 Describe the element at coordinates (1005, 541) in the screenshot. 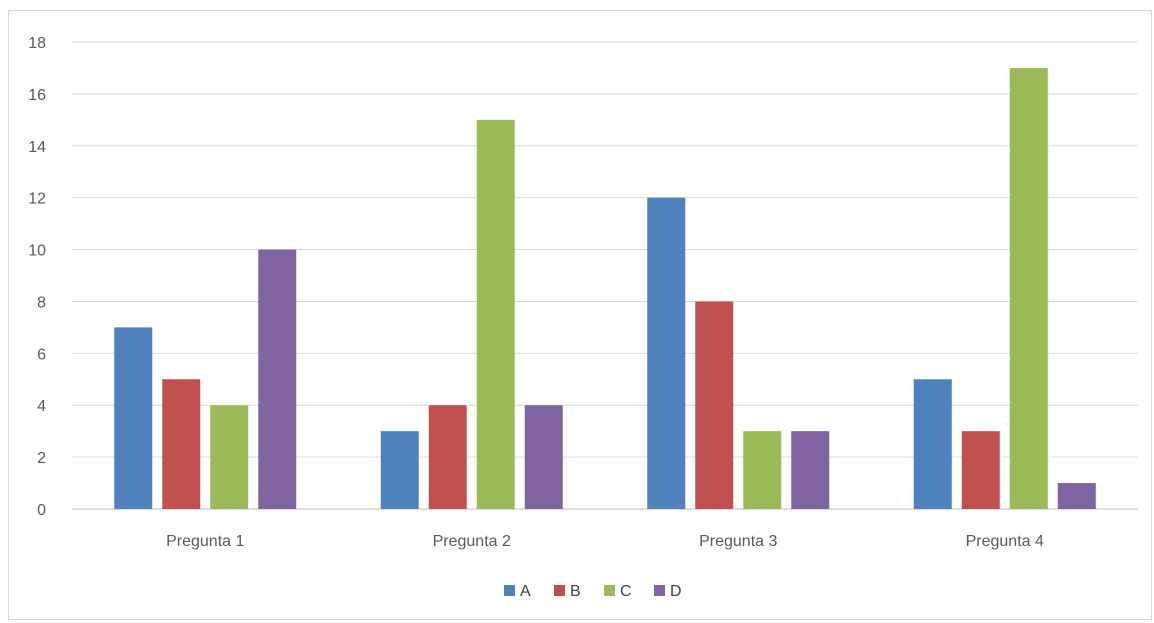

I see `x-tick-label: Pregunta 4` at that location.